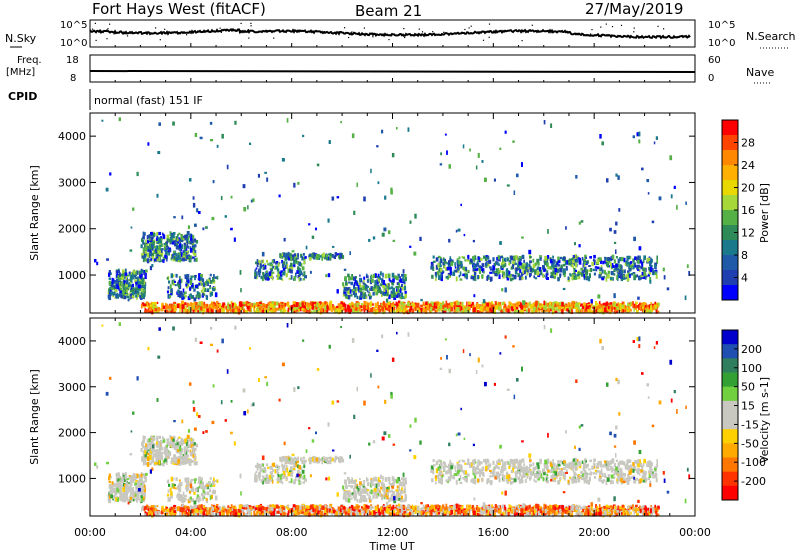 The height and width of the screenshot is (554, 800). I want to click on colorbar-segment, so click(730, 278).